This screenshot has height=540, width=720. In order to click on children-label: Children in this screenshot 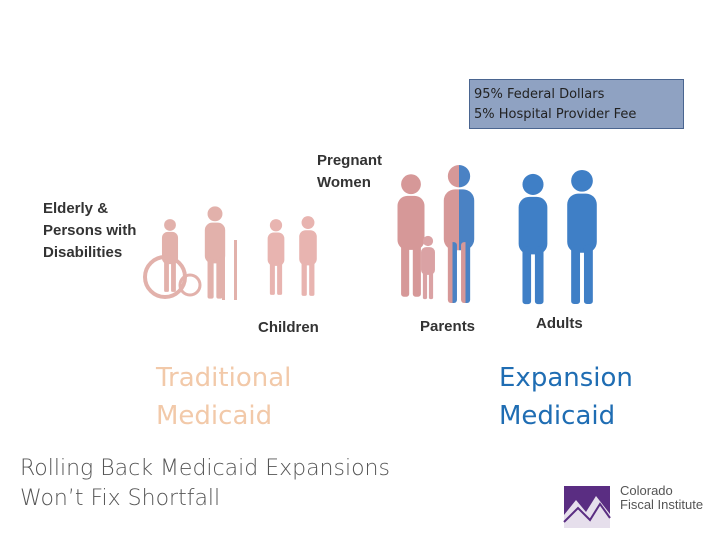, I will do `click(288, 327)`.